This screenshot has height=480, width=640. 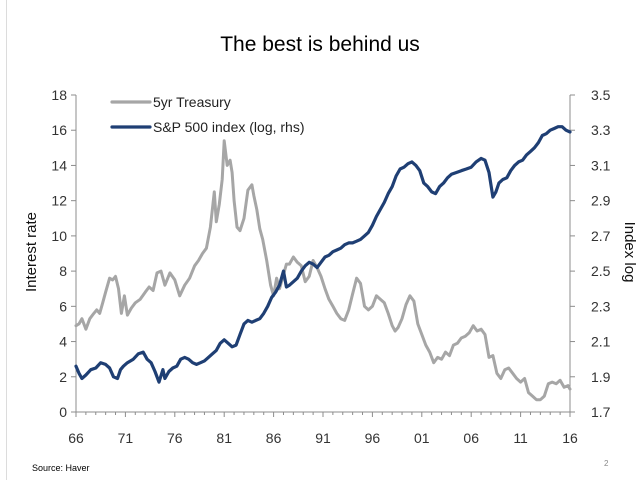 What do you see at coordinates (61, 468) in the screenshot?
I see `source-note: Source: Haver` at bounding box center [61, 468].